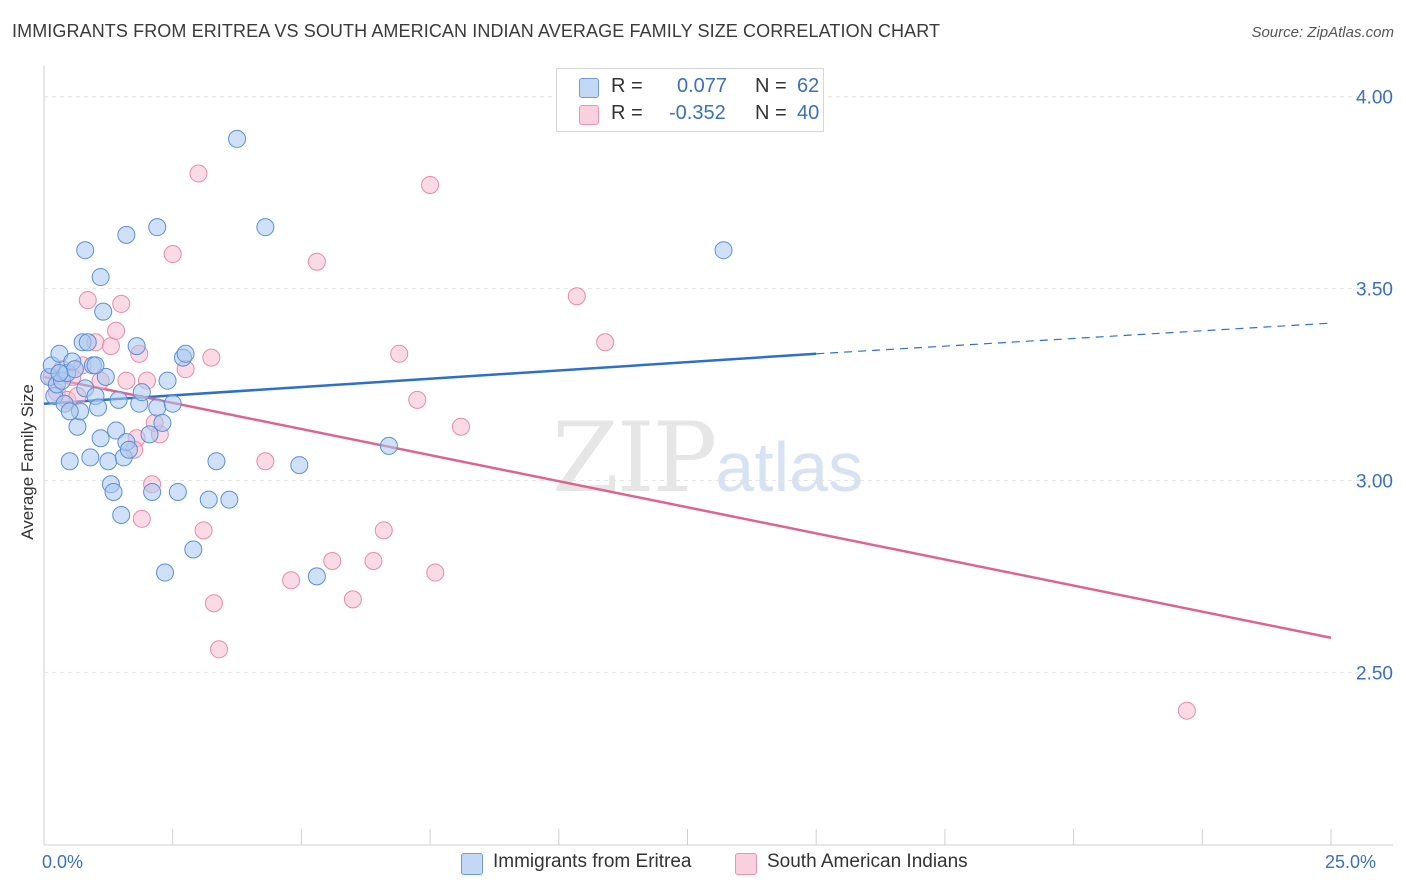 This screenshot has width=1406, height=892. I want to click on y-tick-label: 3.50, so click(1374, 290).